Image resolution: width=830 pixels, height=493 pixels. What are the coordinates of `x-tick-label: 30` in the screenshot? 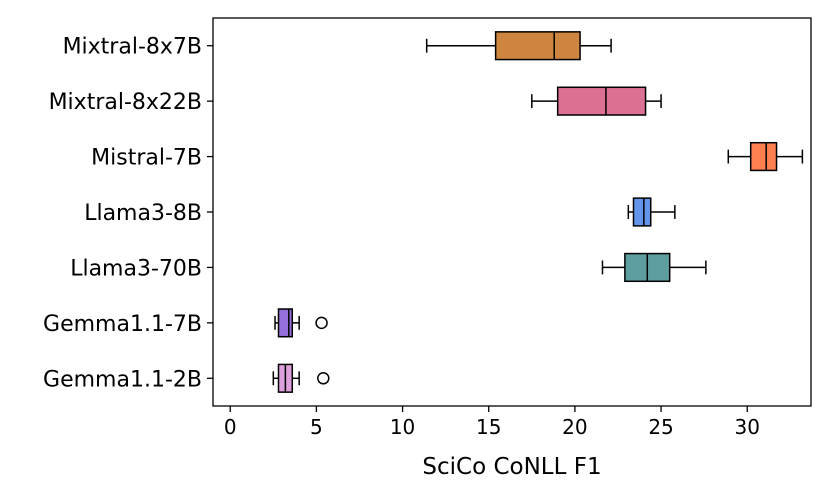 It's located at (747, 427).